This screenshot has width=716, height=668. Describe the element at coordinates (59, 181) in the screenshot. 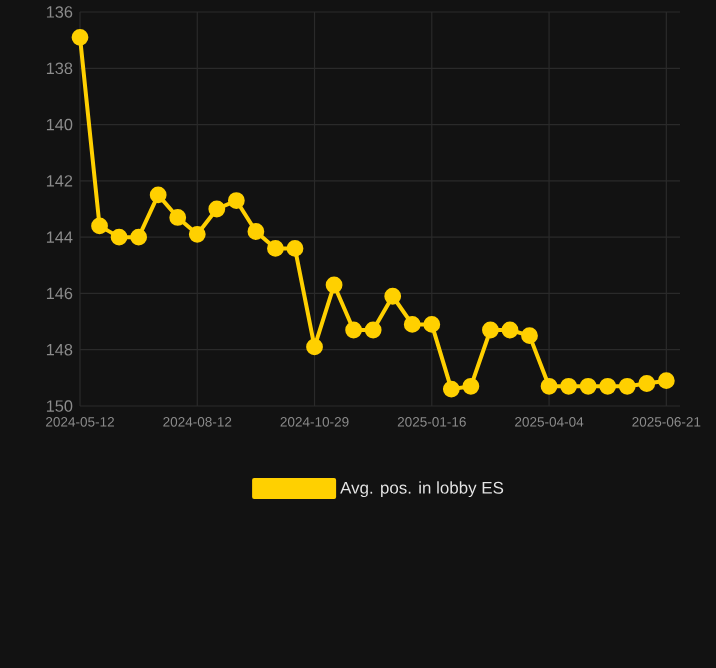

I see `y-tick-label: 142` at that location.